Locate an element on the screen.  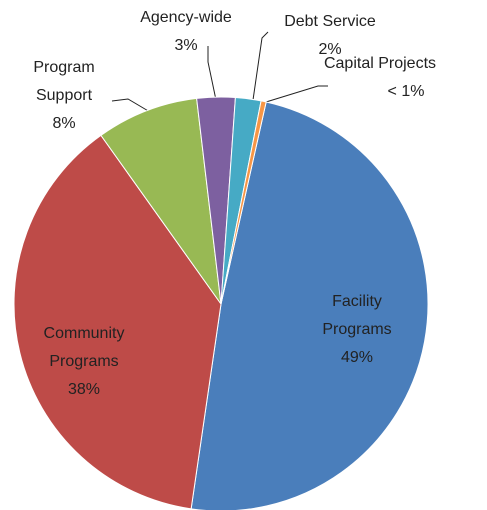
slice-label: Program Support is located at coordinates (63, 81).